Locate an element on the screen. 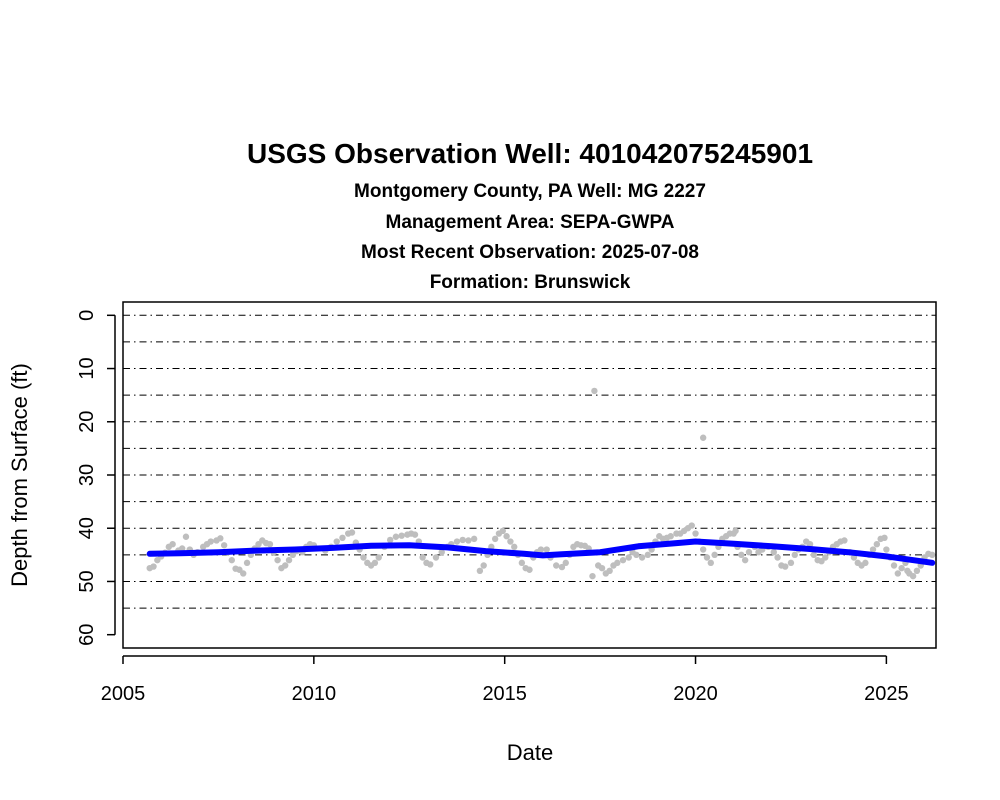 This screenshot has width=1000, height=800. x-tick-label: 2015 is located at coordinates (504, 694).